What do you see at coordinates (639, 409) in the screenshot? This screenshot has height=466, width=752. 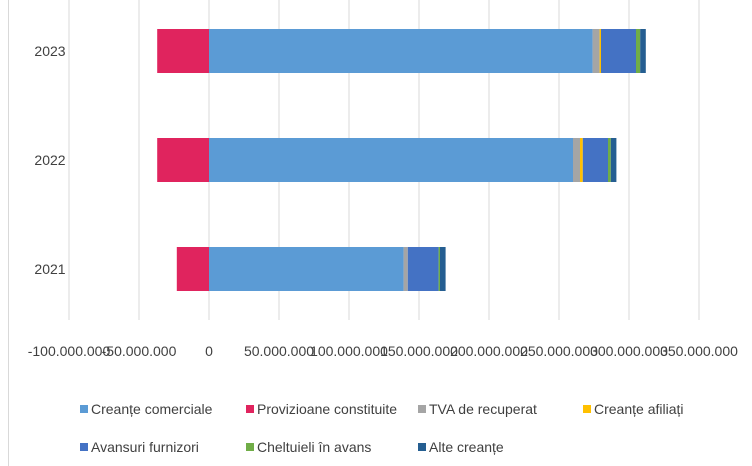 I see `legend-label: Creanțe afiliați` at bounding box center [639, 409].